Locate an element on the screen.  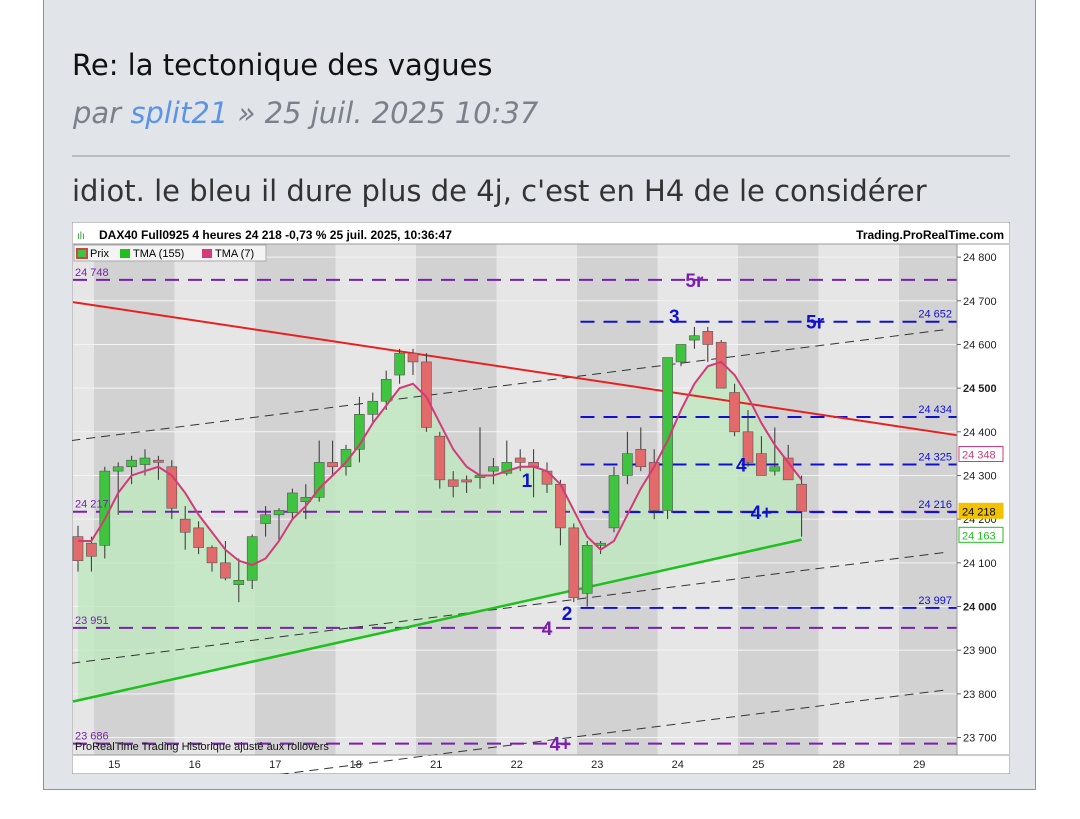
author-link: split21 is located at coordinates (179, 113).